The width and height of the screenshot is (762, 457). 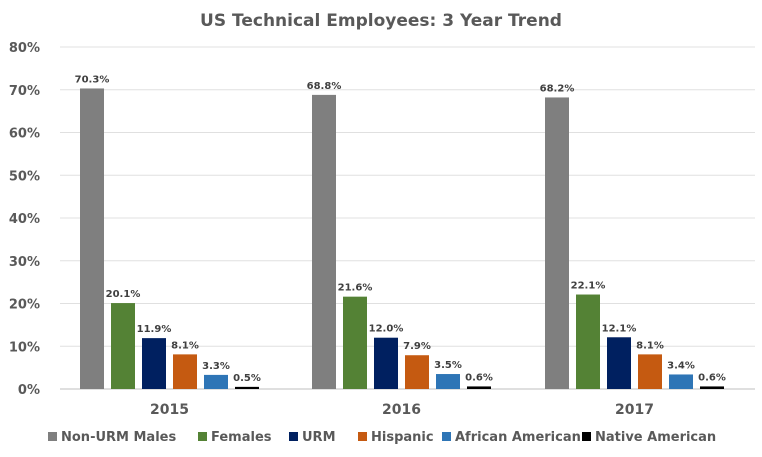 I want to click on legend-label: Hispanic, so click(x=402, y=437).